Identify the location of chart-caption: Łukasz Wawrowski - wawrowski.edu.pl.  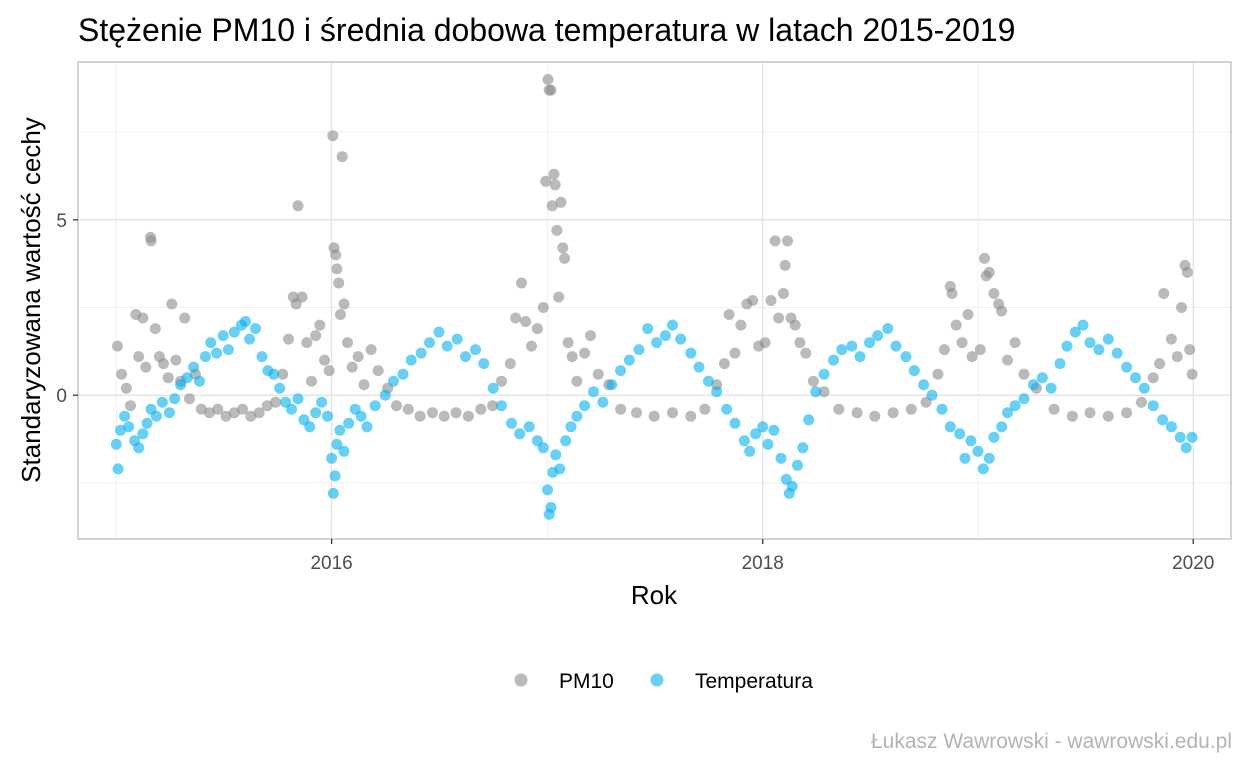
(1051, 741).